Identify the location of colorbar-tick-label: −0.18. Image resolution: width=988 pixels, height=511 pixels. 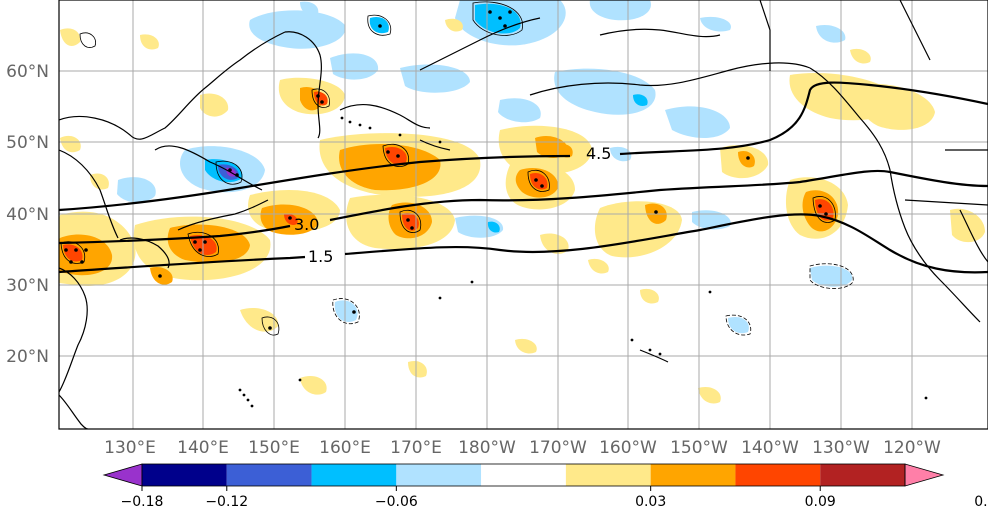
(142, 502).